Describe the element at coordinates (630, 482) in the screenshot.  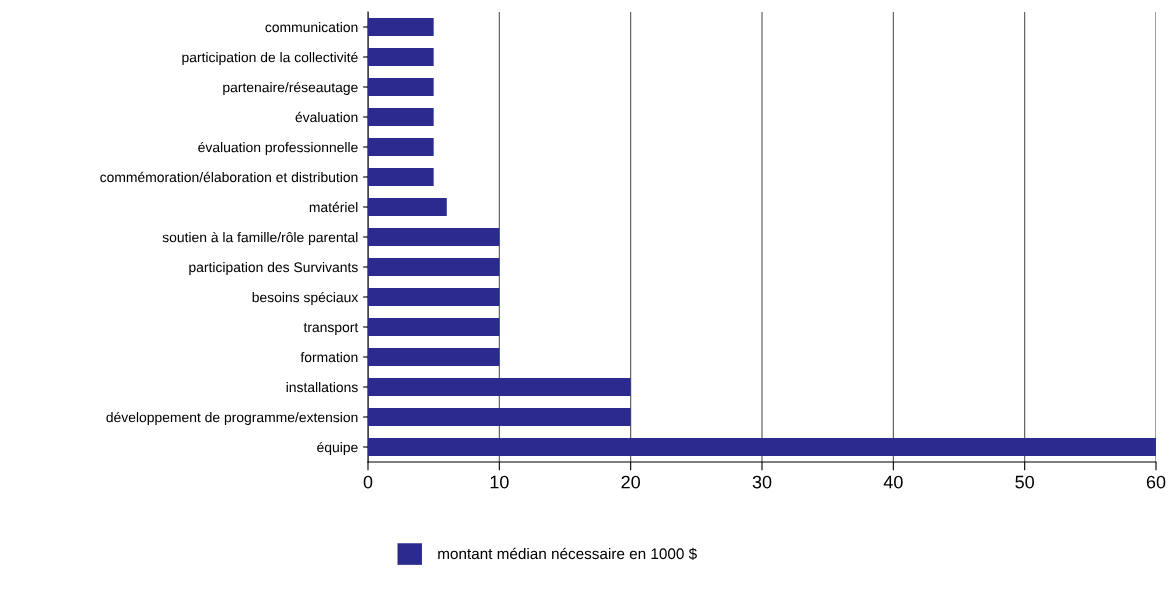
I see `x-tick-label: 20` at that location.